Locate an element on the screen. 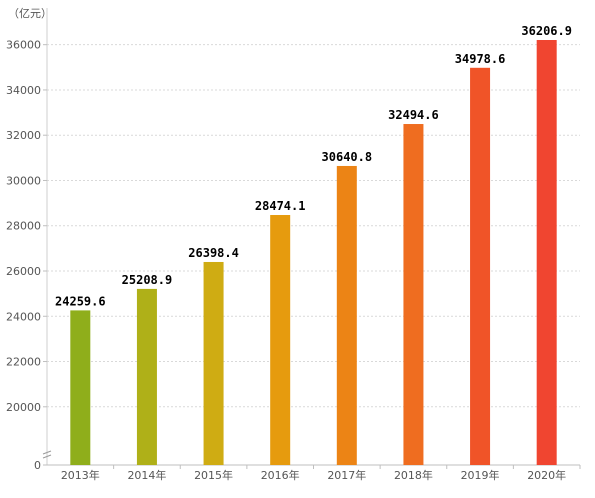 This screenshot has height=498, width=595. y-axis-unit-label: （亿元） is located at coordinates (30, 13).